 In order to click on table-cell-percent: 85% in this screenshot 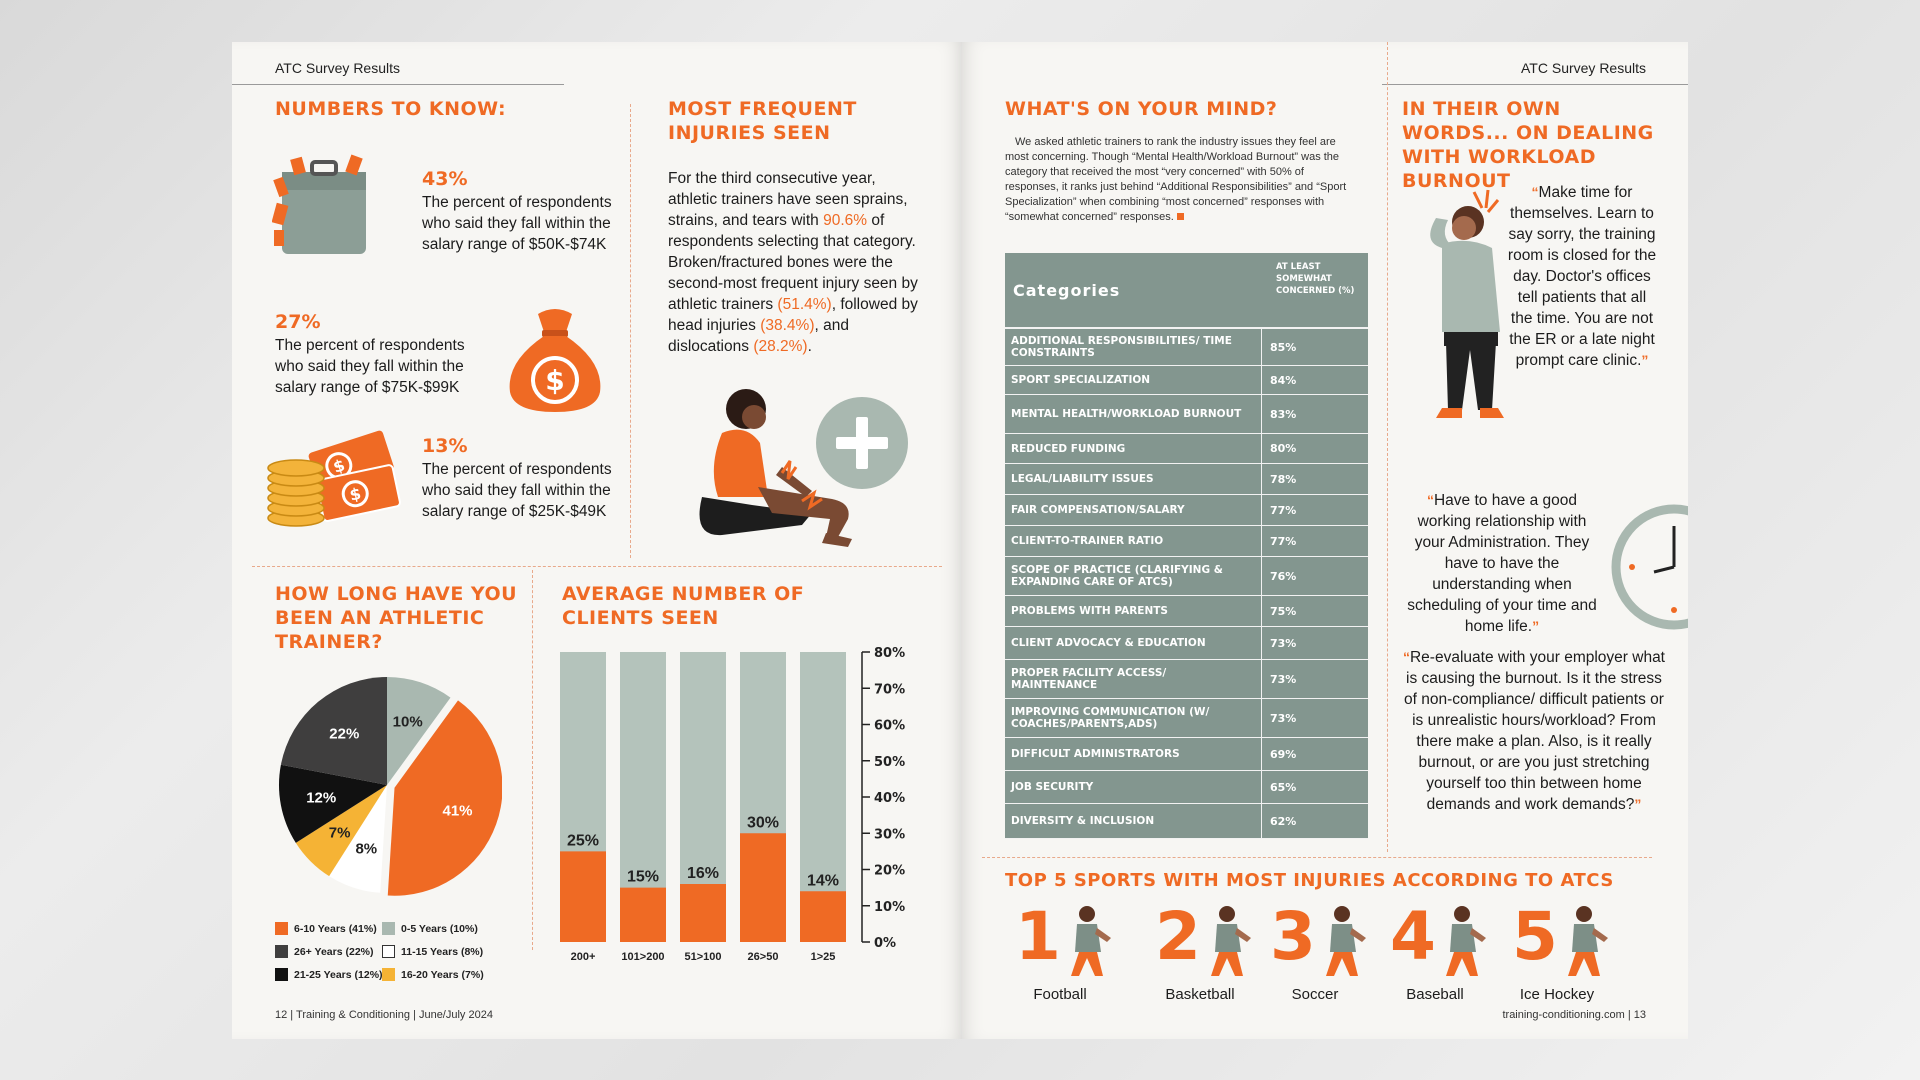, I will do `click(1283, 347)`.